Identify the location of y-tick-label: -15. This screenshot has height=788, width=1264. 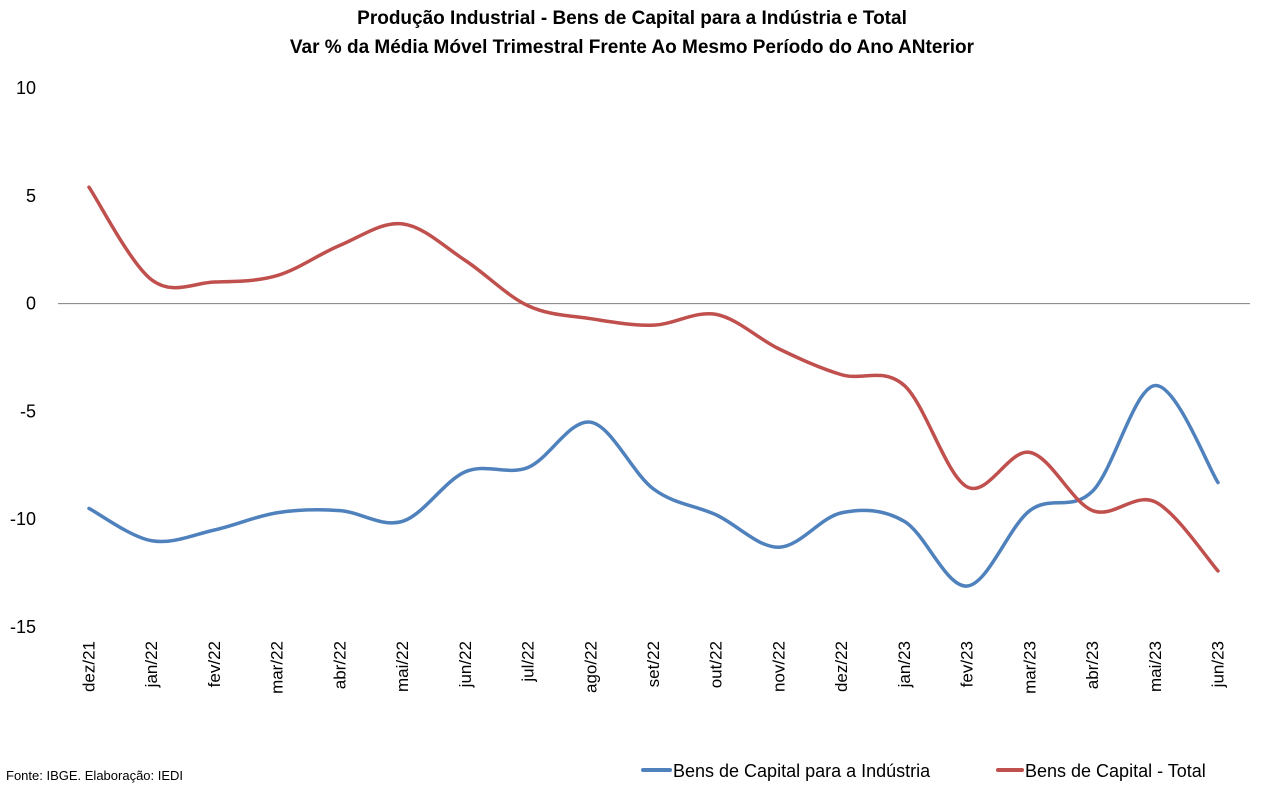
(23, 627).